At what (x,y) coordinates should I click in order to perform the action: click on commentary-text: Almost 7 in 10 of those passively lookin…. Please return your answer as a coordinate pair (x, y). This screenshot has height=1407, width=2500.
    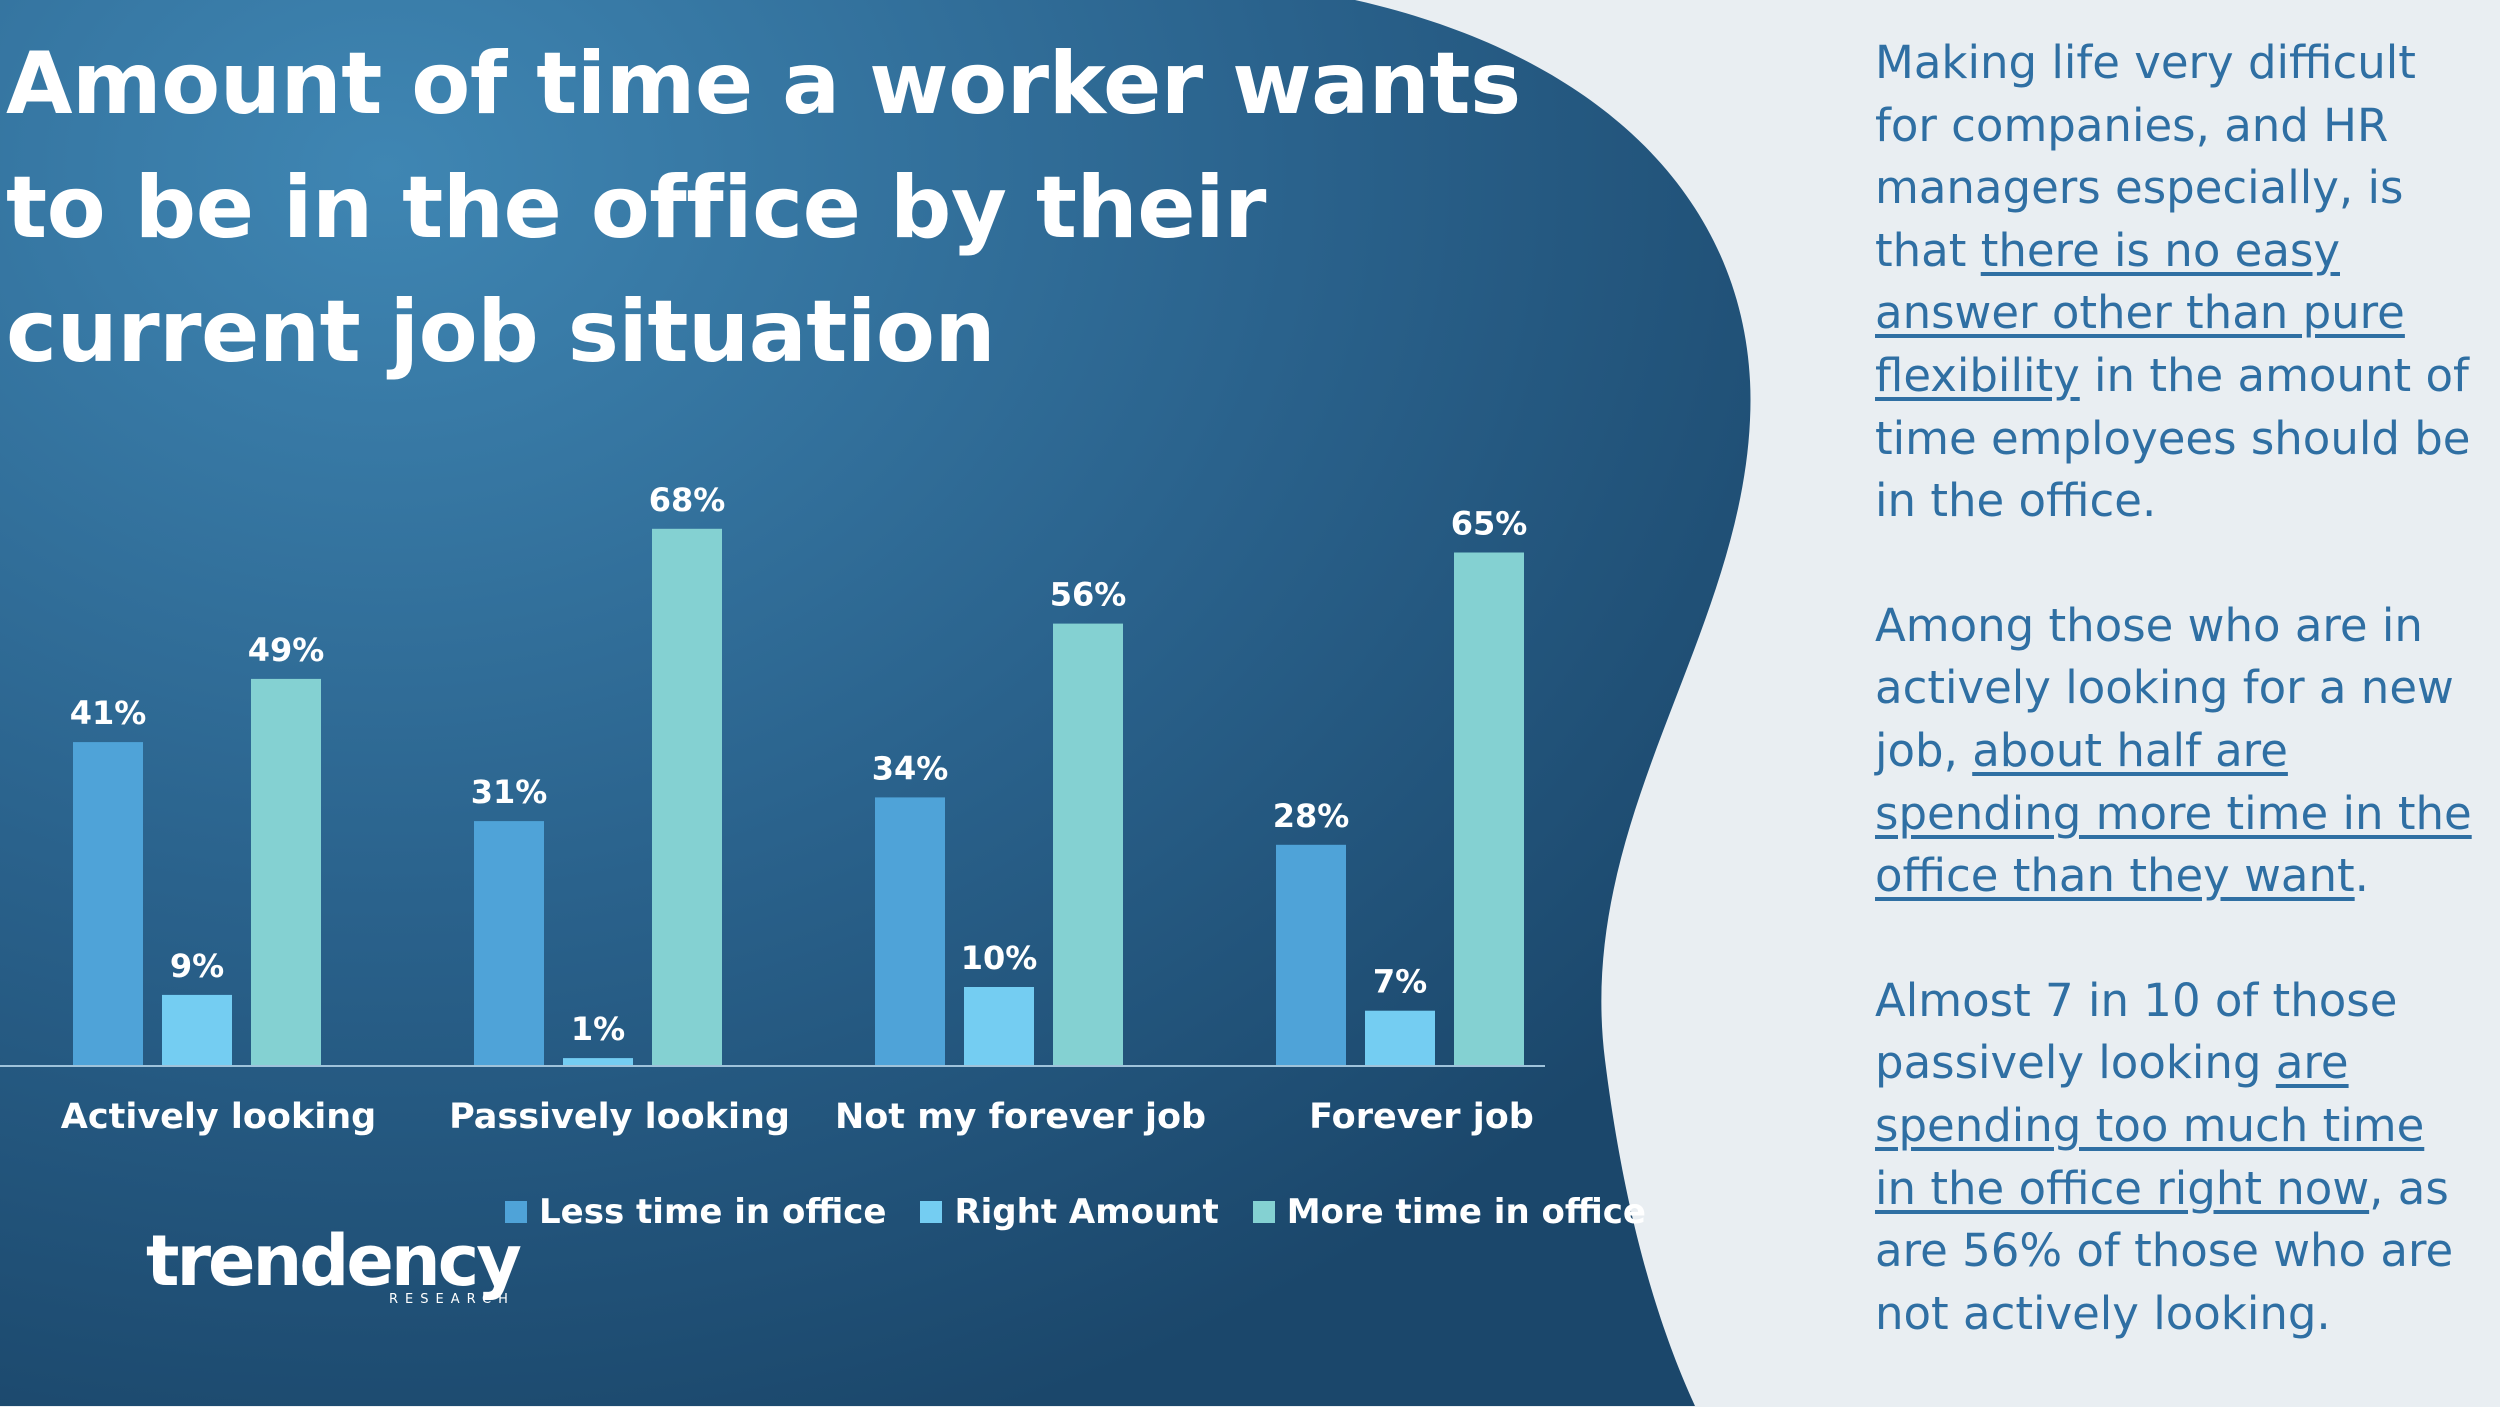
    Looking at the image, I should click on (2136, 1031).